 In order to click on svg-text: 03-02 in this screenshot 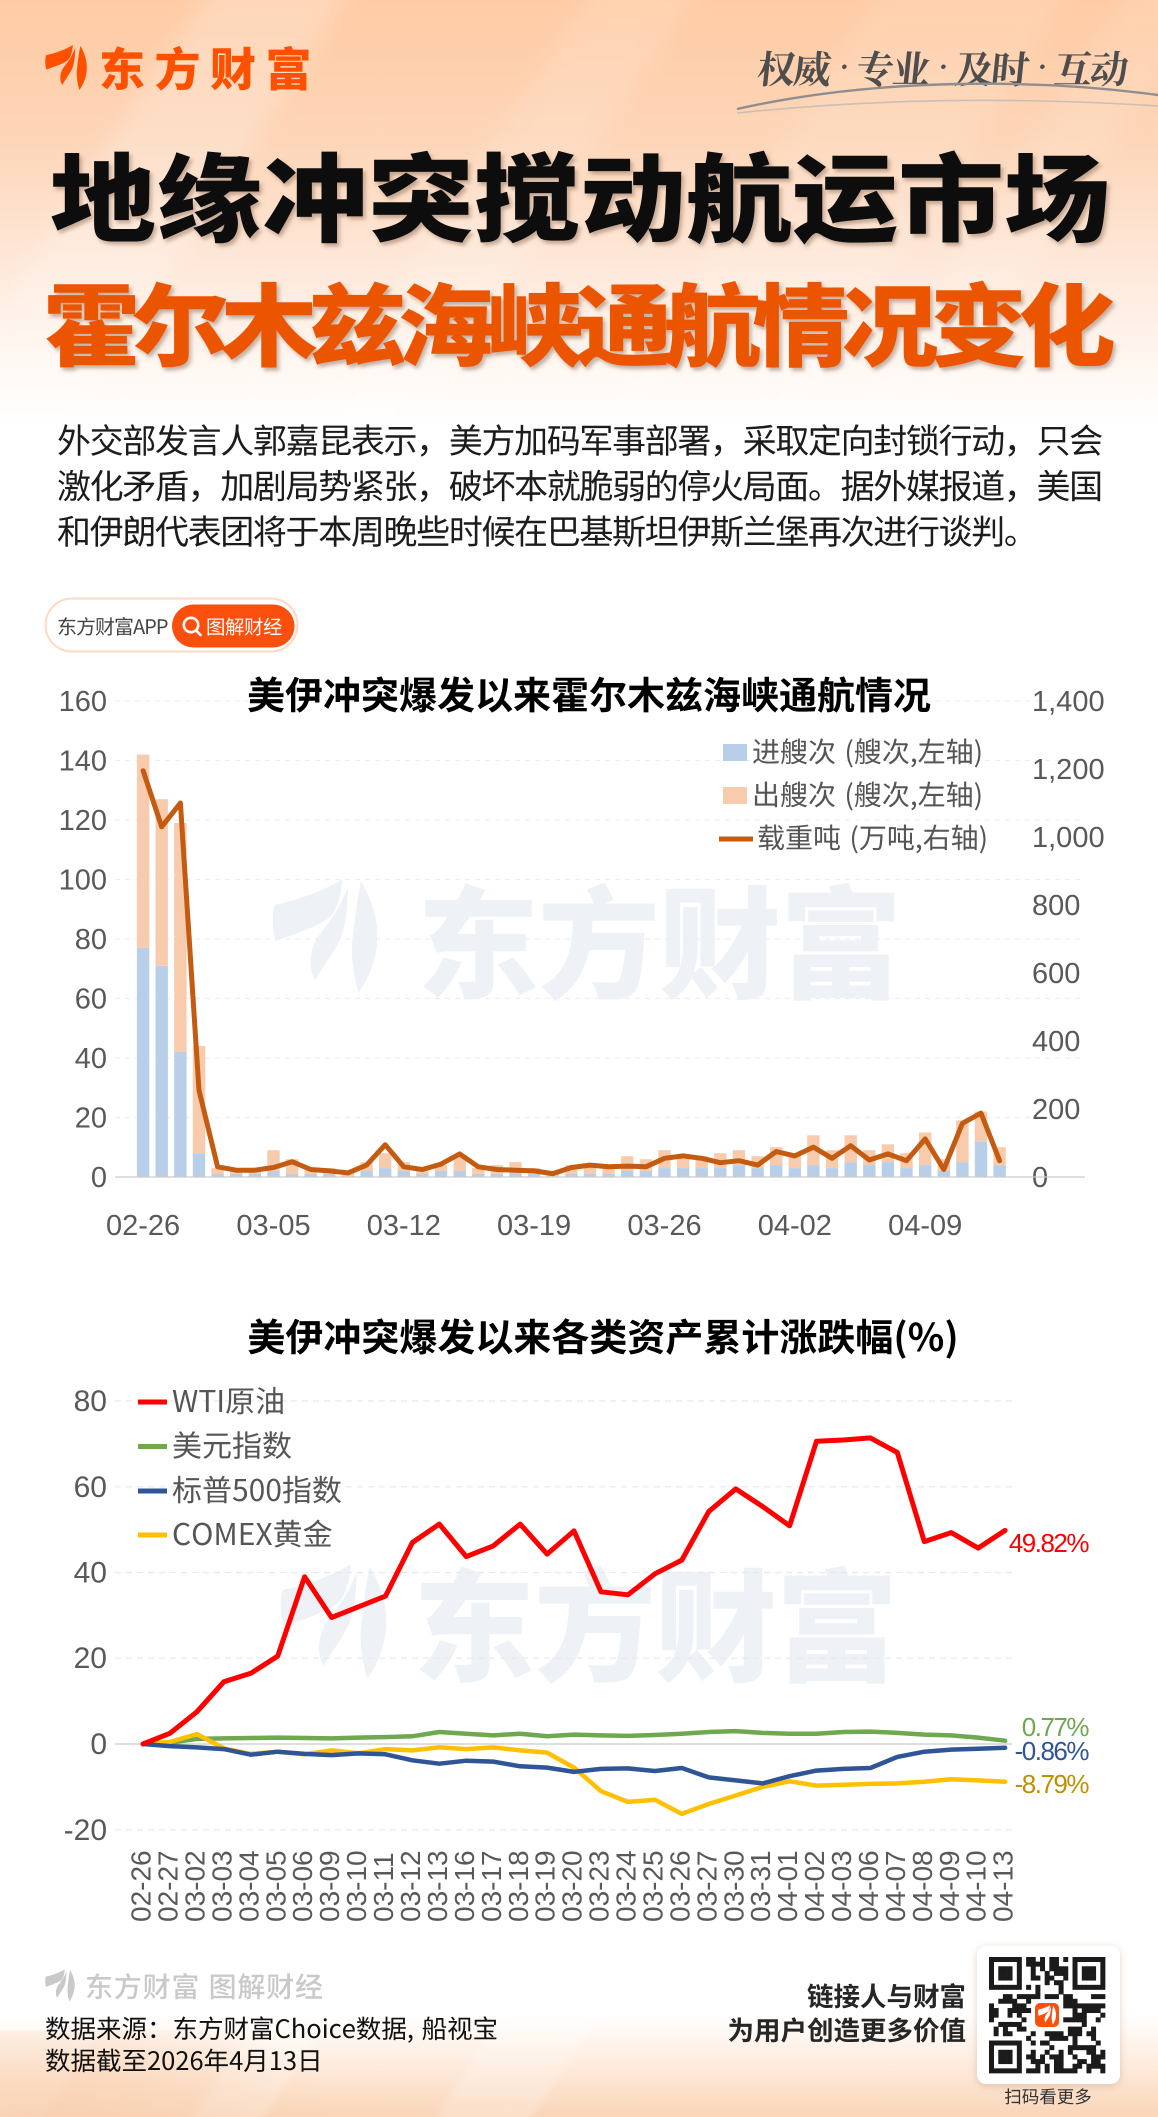, I will do `click(195, 1886)`.